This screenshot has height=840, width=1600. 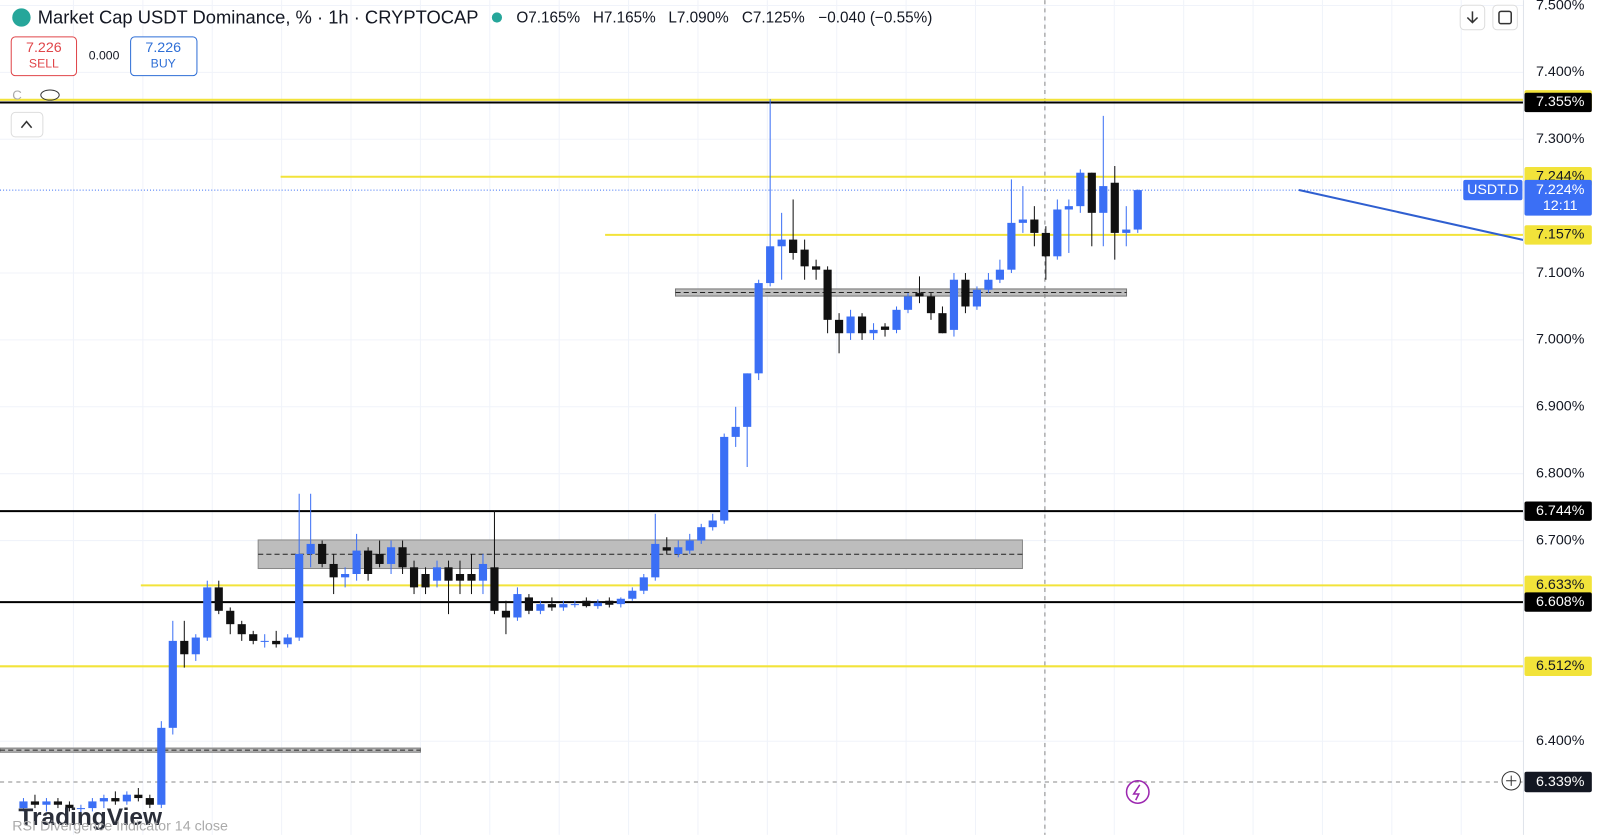 What do you see at coordinates (17, 95) in the screenshot?
I see `indicator-label: C` at bounding box center [17, 95].